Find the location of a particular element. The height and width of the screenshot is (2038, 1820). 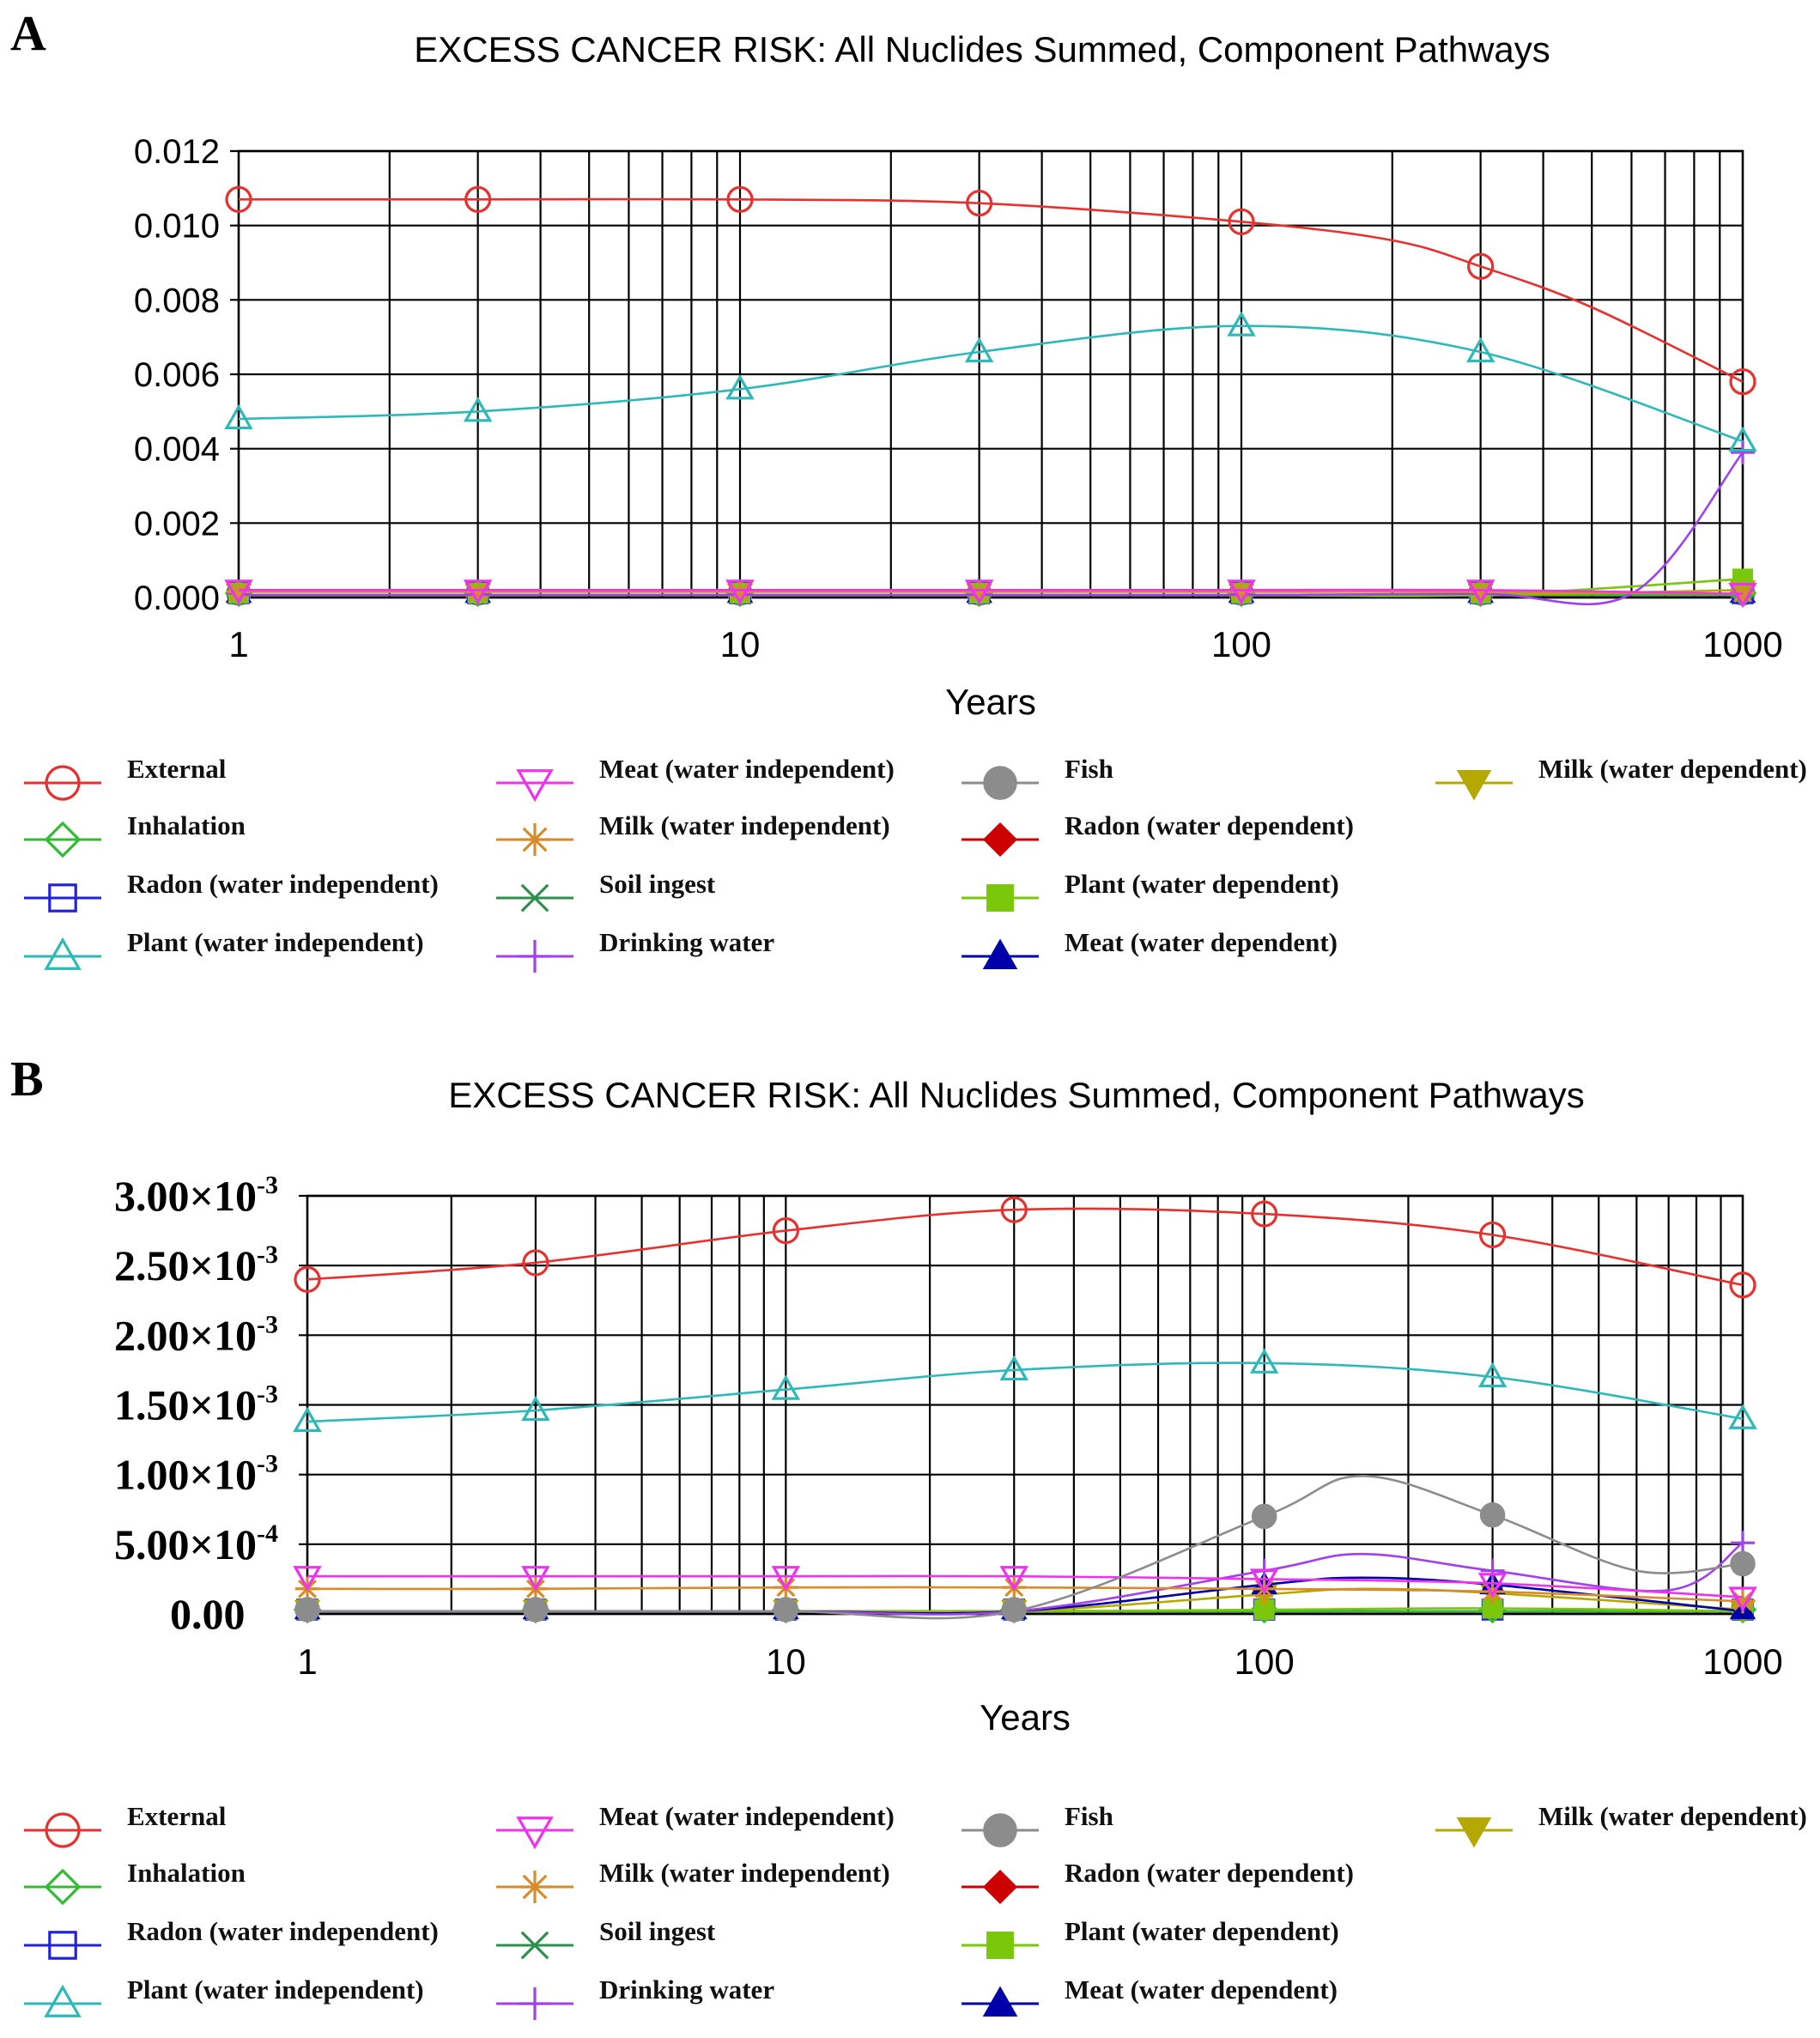

y-tick-label: 0.00 is located at coordinates (208, 1614).